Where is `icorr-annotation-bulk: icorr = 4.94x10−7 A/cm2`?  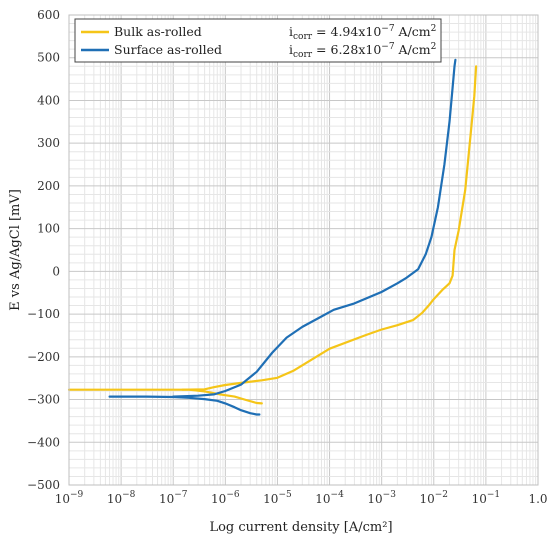
icorr-annotation-bulk: icorr = 4.94x10−7 A/cm2 is located at coordinates (362, 33).